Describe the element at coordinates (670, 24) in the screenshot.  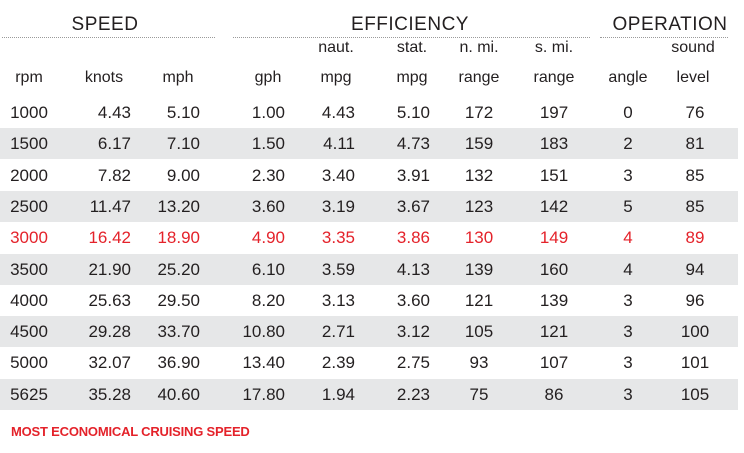
I see `group-title-operation: OPERATION` at that location.